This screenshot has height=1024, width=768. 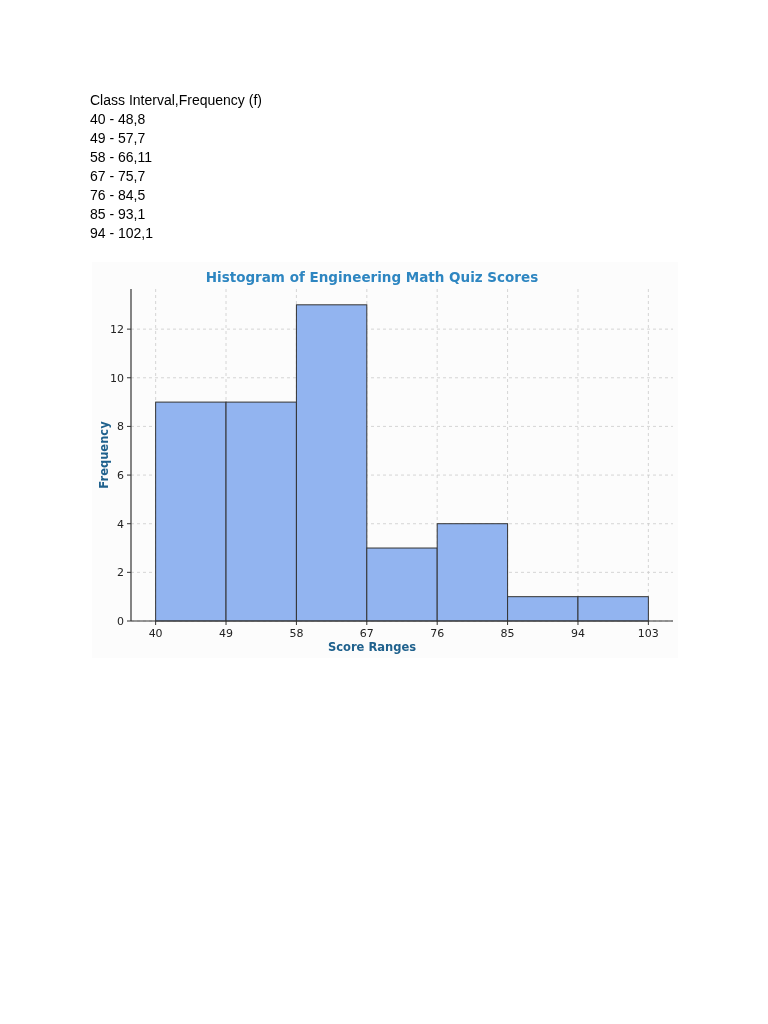 I want to click on x-tick-label: 40, so click(x=155, y=633).